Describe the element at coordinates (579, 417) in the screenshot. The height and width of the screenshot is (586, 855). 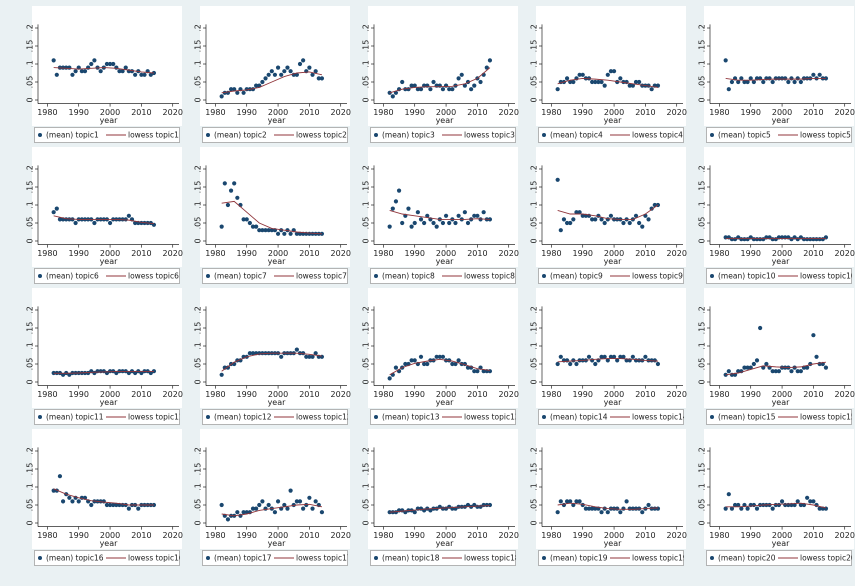
I see `legend-label: (mean) topic14` at that location.